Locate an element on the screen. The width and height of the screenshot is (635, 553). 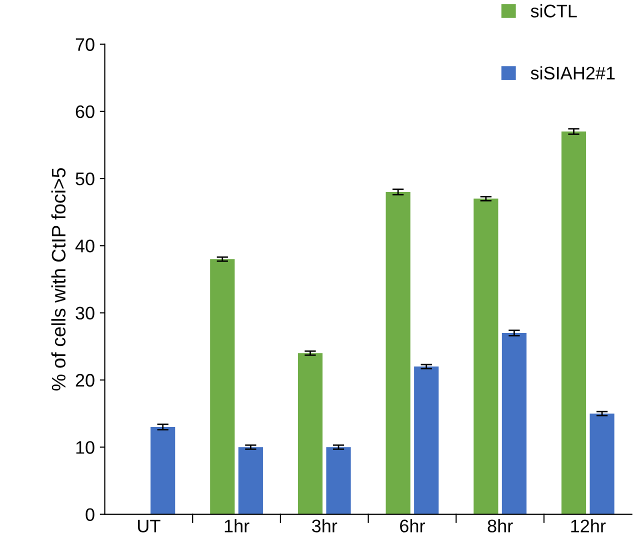
y-tick-label: 10 is located at coordinates (85, 447).